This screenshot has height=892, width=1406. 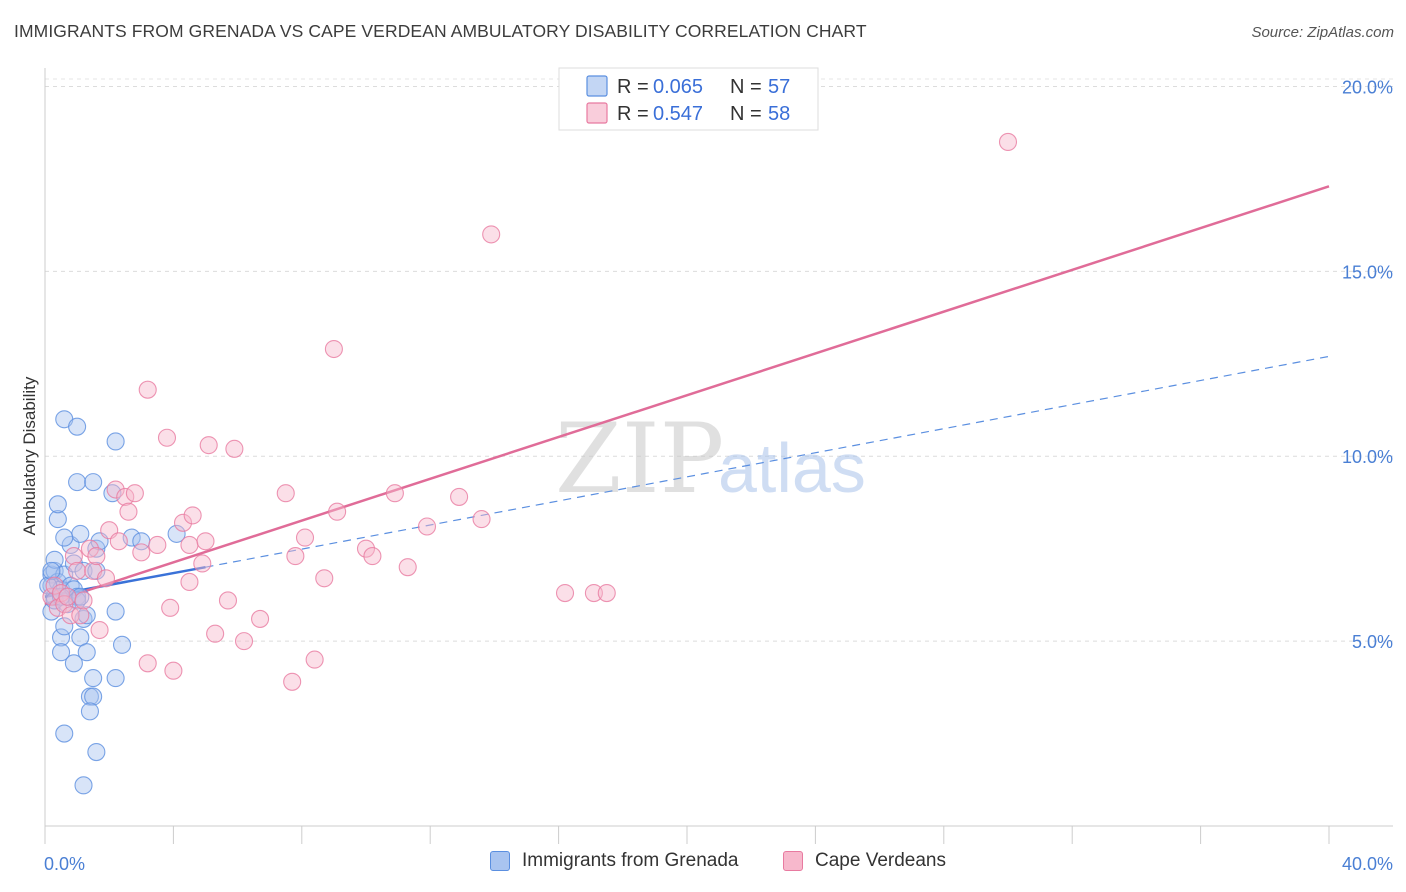 I want to click on legend-swatch-pink, so click(x=597, y=113).